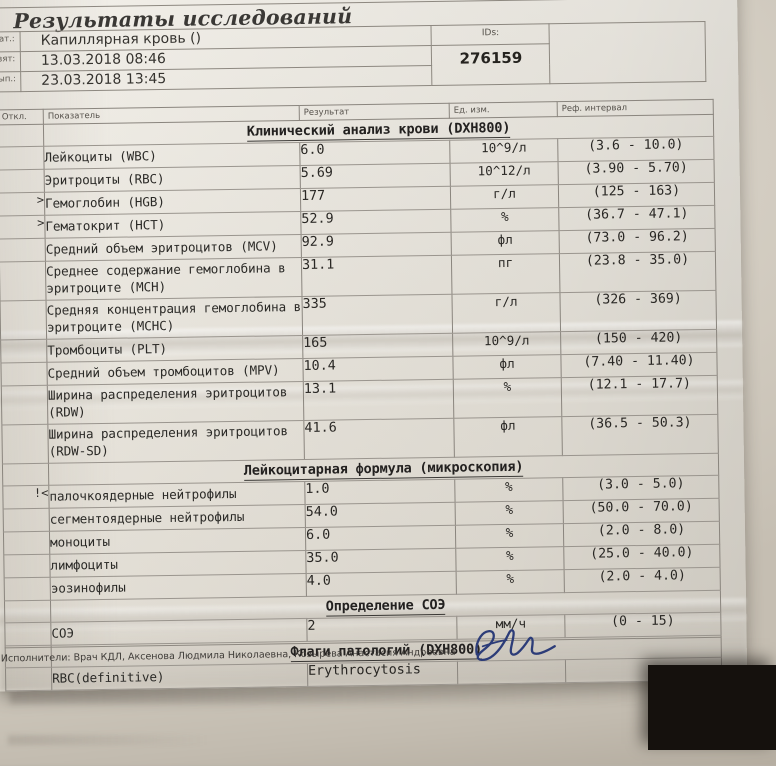 This screenshot has height=766, width=776. What do you see at coordinates (378, 369) in the screenshot?
I see `cell-result-value: 10.4` at bounding box center [378, 369].